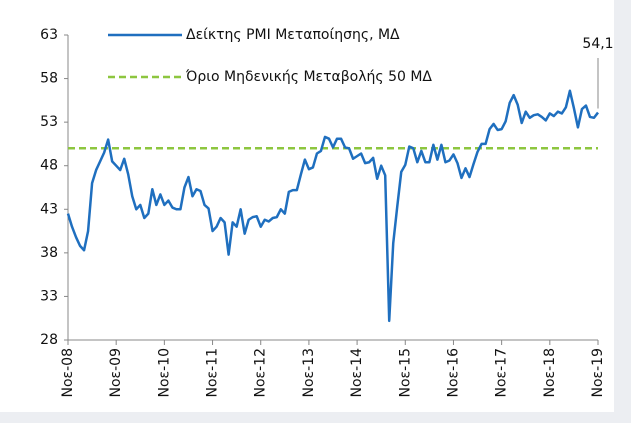  Describe the element at coordinates (261, 372) in the screenshot. I see `x-tick-label: Νοε-12` at that location.